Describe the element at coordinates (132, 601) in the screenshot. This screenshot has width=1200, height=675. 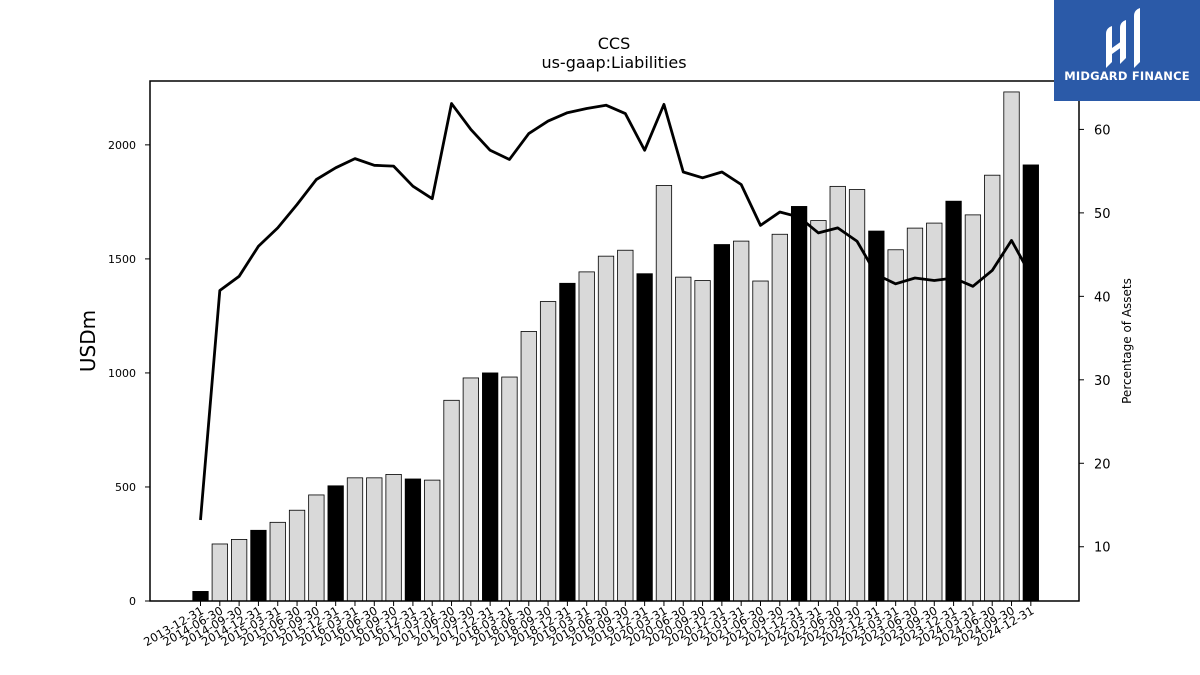
I see `y-tick-label: 0` at that location.